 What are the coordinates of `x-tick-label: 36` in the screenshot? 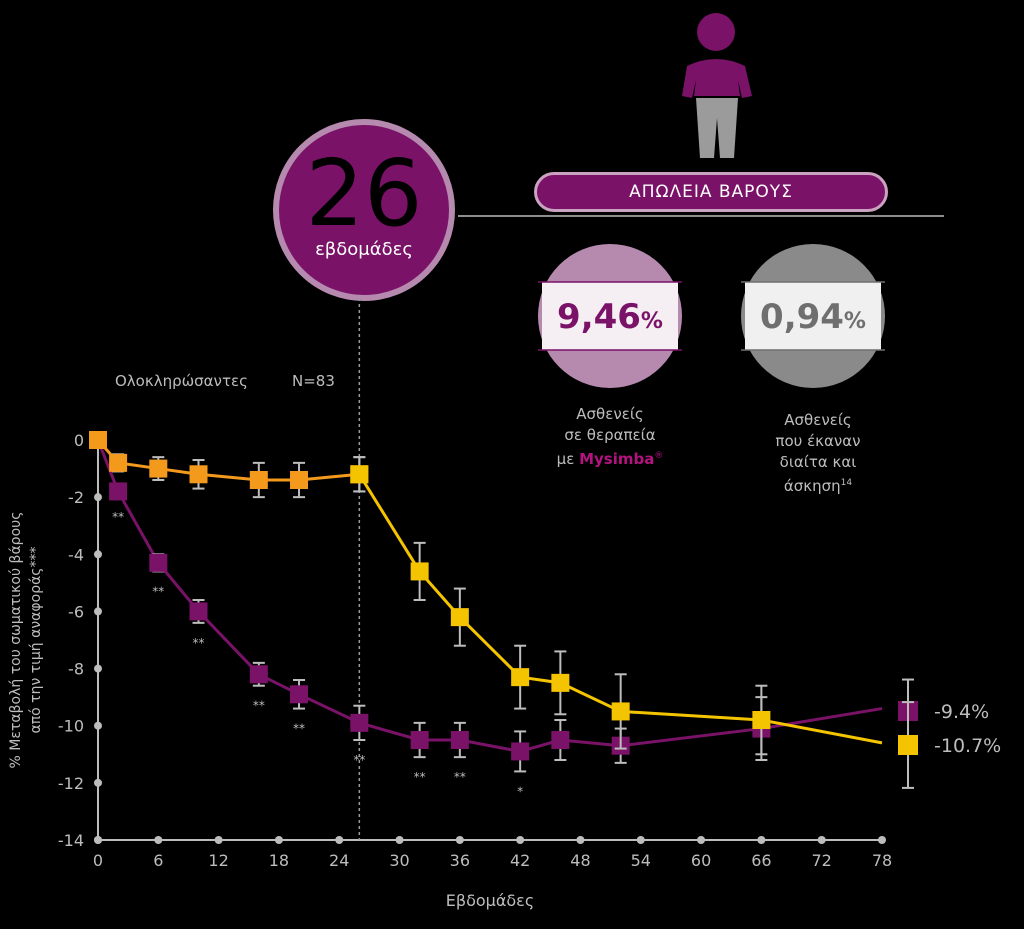 It's located at (460, 860).